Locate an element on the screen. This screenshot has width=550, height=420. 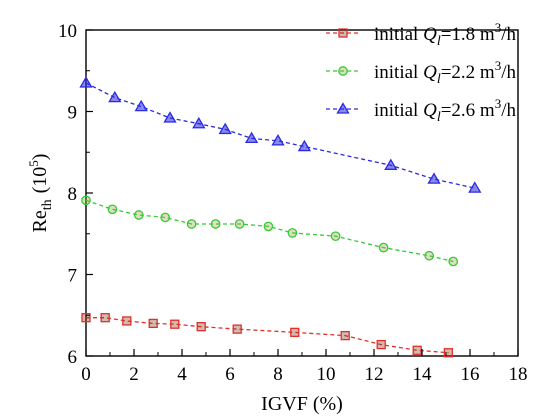
x-tick-label: 16 is located at coordinates (470, 374).